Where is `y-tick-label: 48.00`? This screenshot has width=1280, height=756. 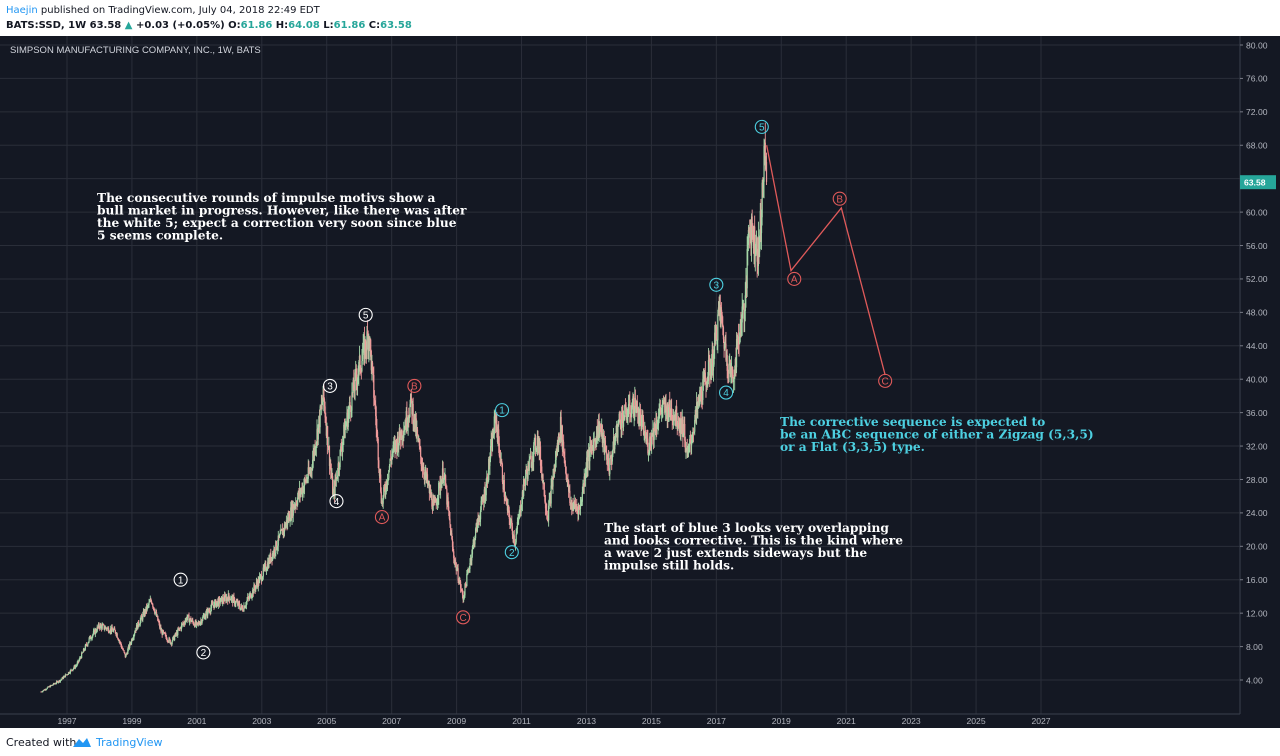
y-tick-label: 48.00 is located at coordinates (1257, 313).